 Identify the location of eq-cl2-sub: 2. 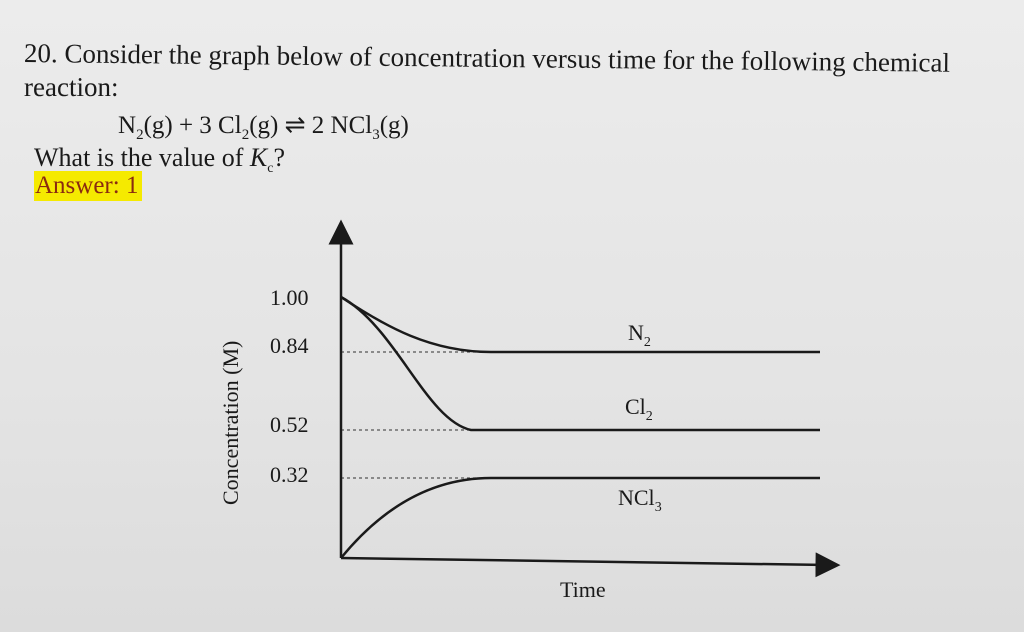
(245, 135).